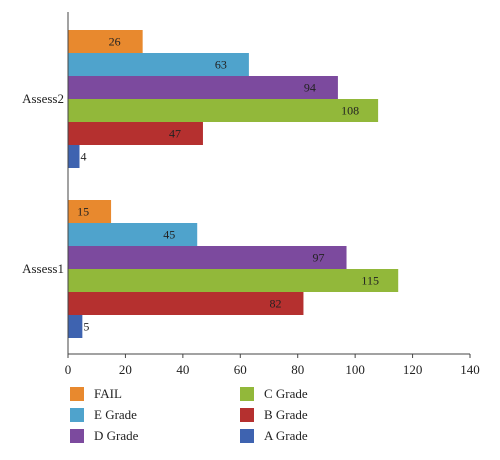  What do you see at coordinates (74, 156) in the screenshot?
I see `bar-assess2-a-grade` at bounding box center [74, 156].